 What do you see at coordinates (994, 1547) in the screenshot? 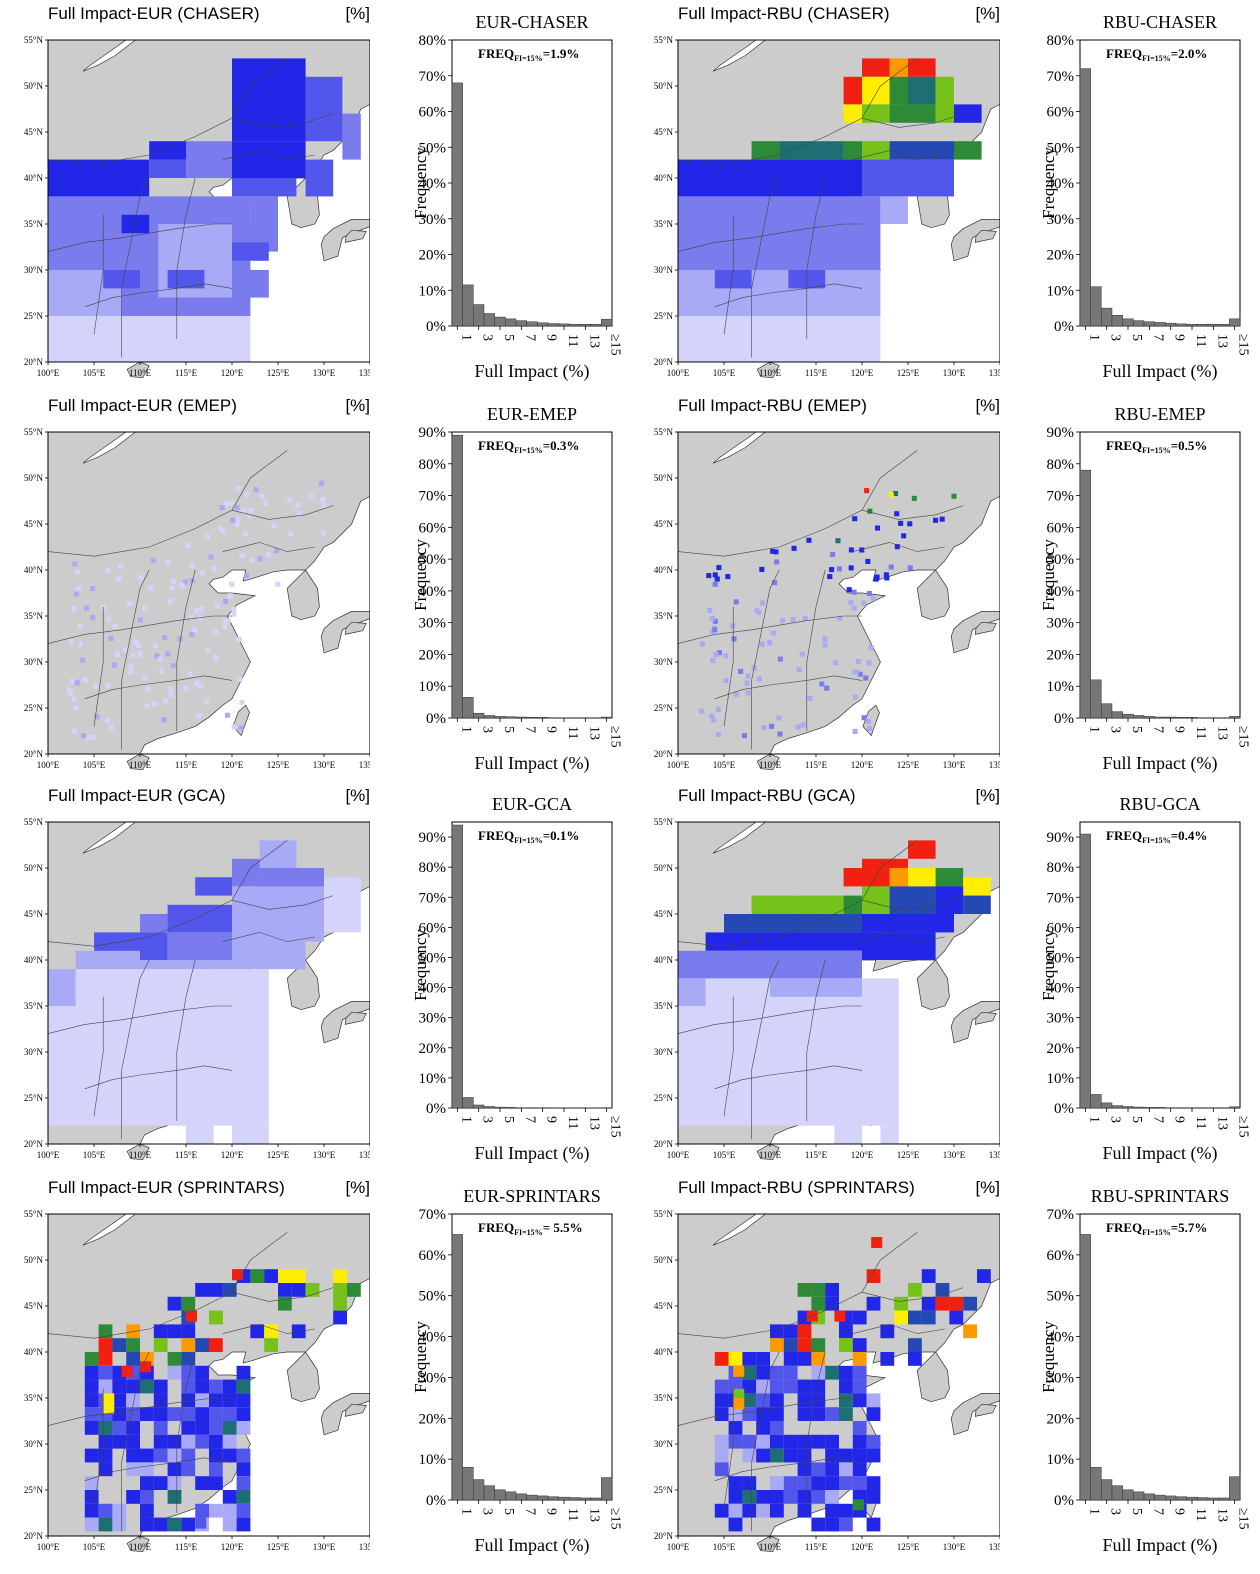
I see `lon-tick-label: 135°E` at bounding box center [994, 1547].